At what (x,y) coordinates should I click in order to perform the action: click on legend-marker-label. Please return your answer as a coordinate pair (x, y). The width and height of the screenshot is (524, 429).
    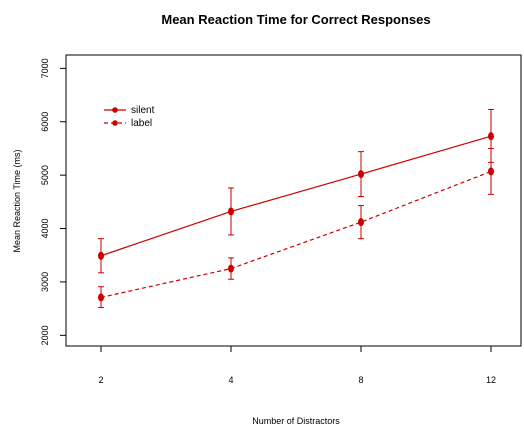
    Looking at the image, I should click on (115, 123).